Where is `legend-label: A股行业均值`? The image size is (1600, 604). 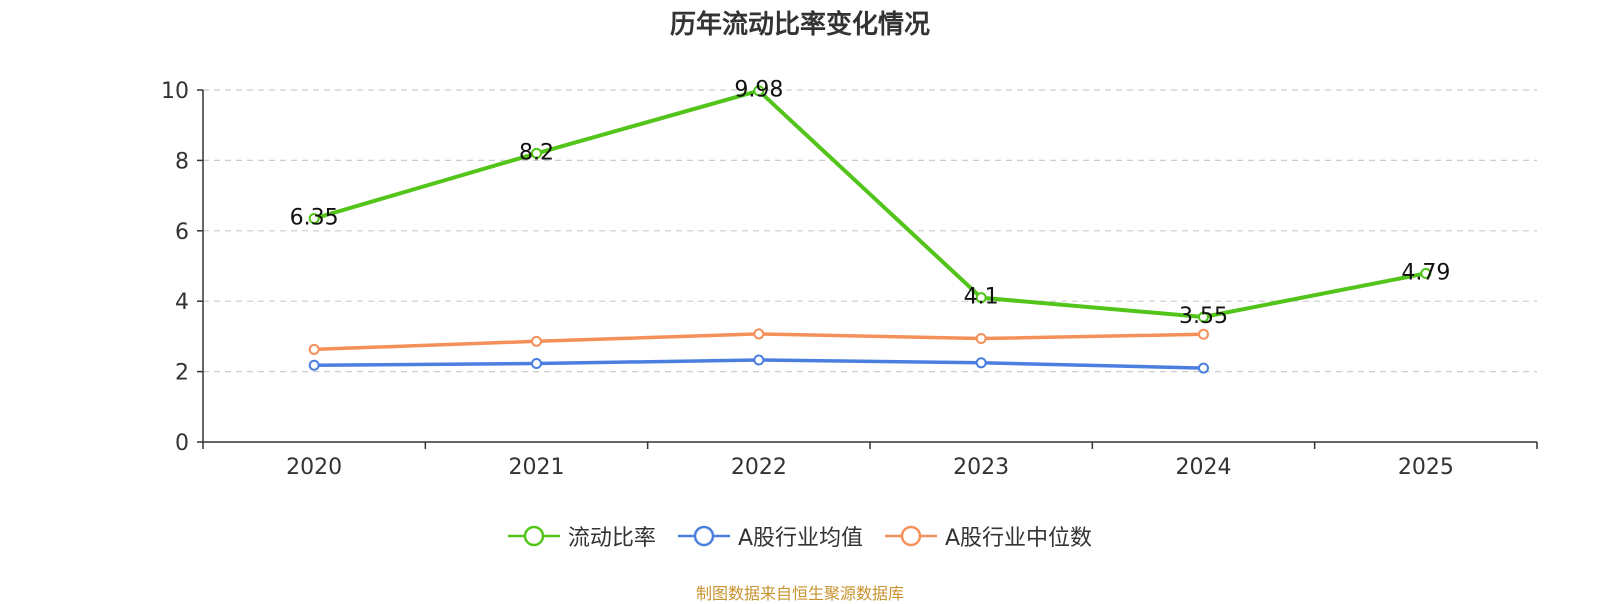 legend-label: A股行业均值 is located at coordinates (800, 538).